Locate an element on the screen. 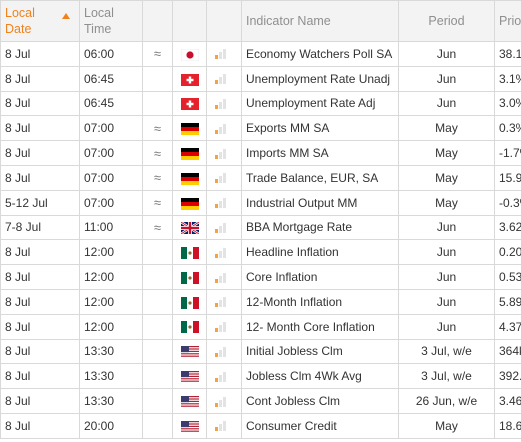 The height and width of the screenshot is (442, 521). japan-flag-icon is located at coordinates (189, 54).